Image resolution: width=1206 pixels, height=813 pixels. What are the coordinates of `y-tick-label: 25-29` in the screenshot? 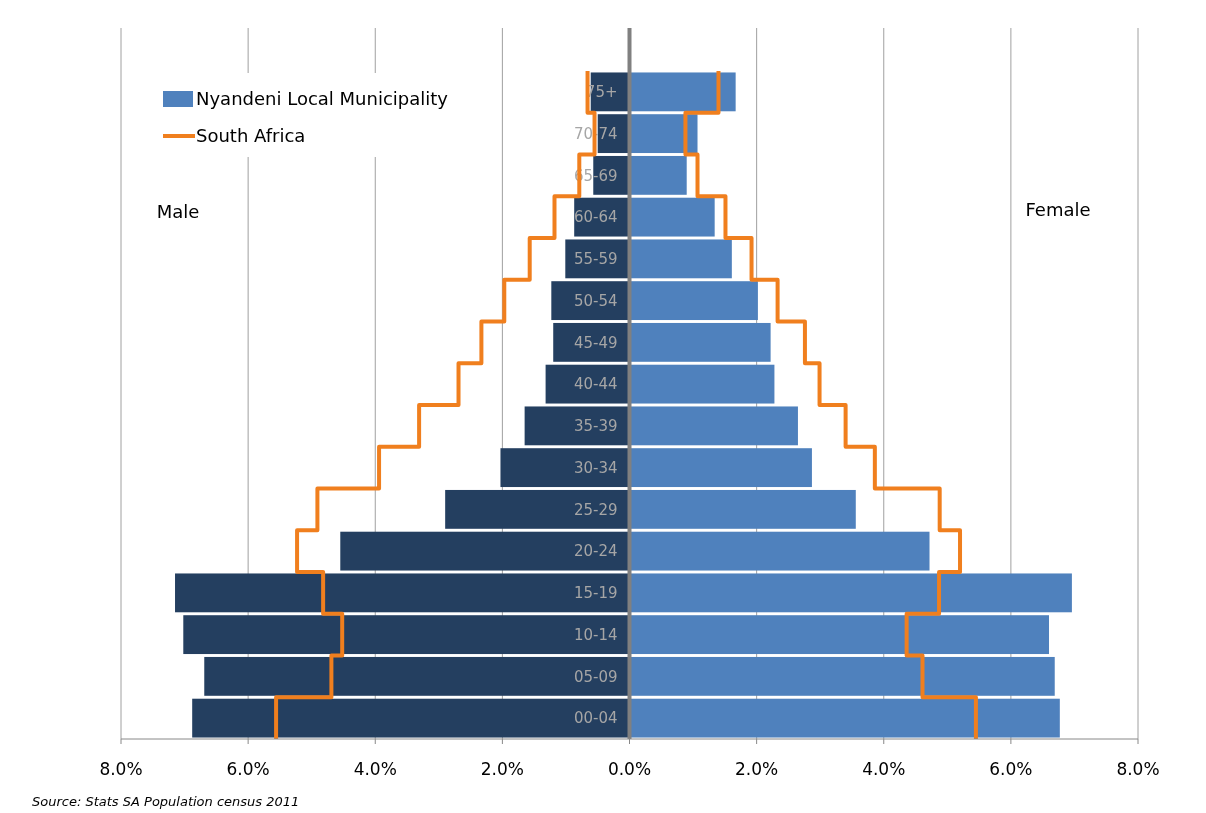 It's located at (595, 509).